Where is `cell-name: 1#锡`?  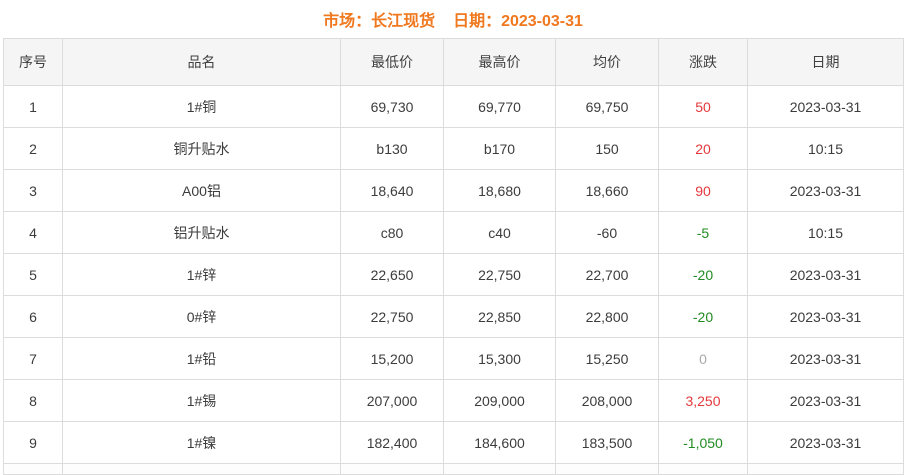 cell-name: 1#锡 is located at coordinates (201, 400).